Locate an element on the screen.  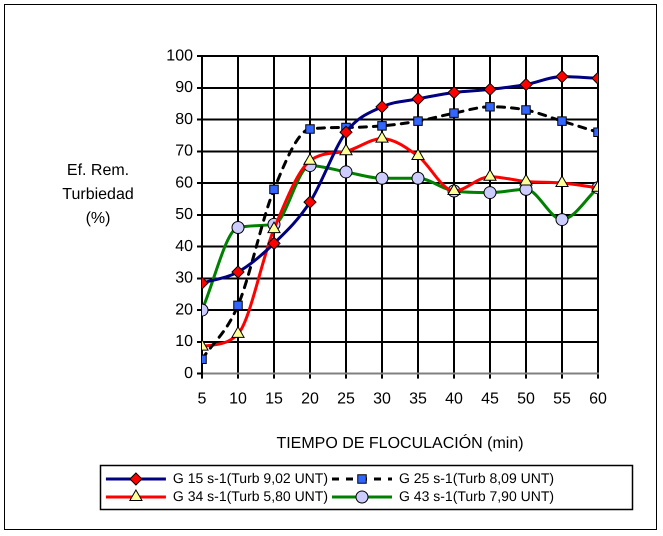
legend-label: G 34 s-1(Turb 5,80 UNT) is located at coordinates (250, 496).